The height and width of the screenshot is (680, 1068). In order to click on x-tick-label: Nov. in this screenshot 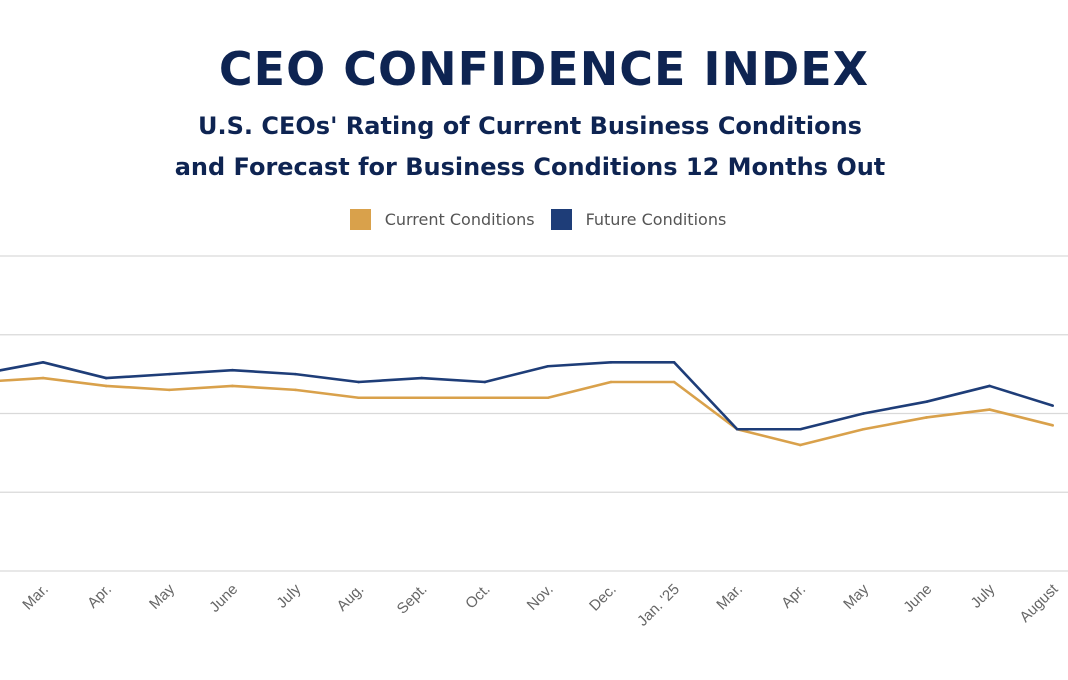, I will do `click(540, 597)`.